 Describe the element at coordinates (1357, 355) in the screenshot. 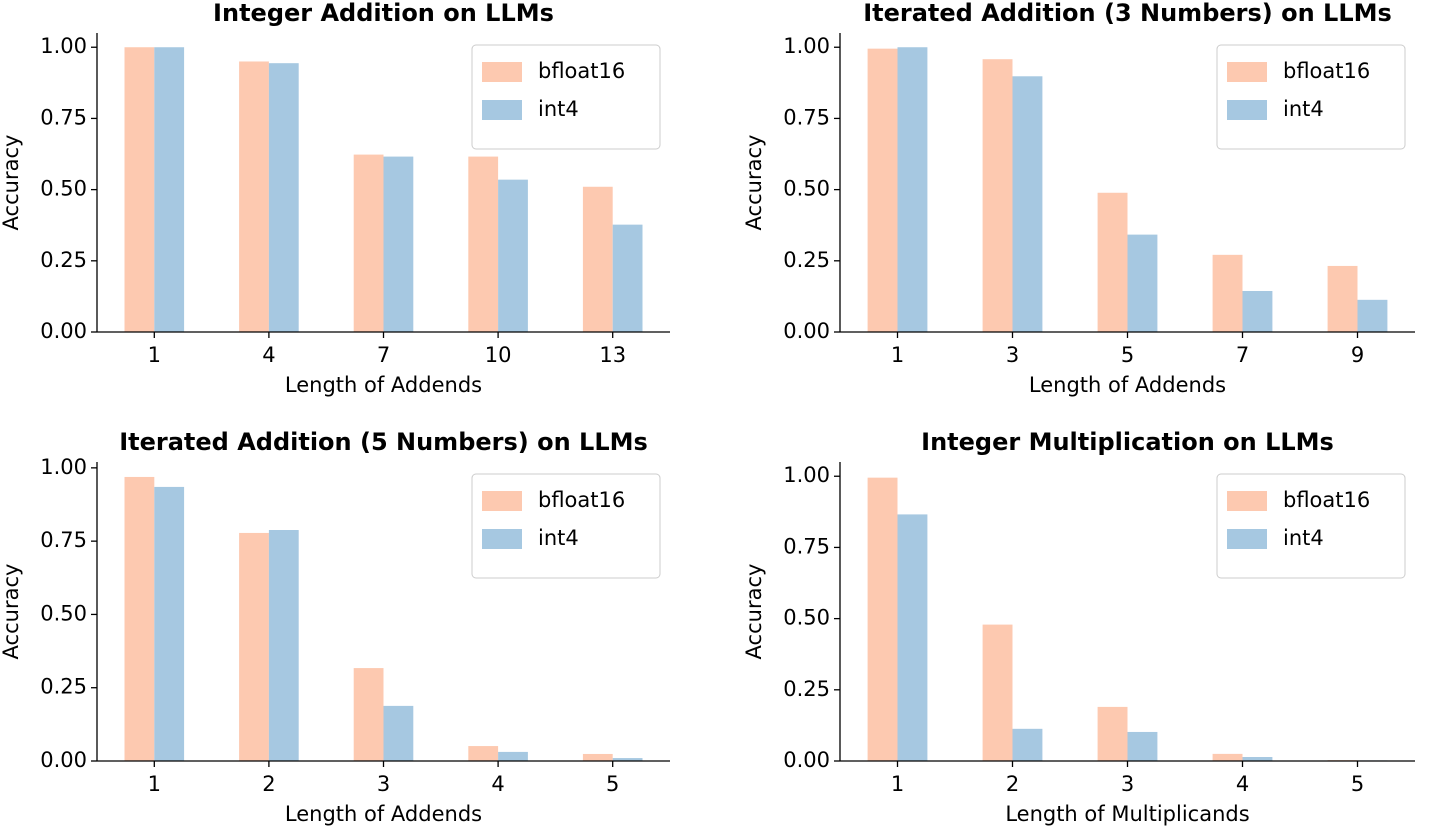

I see `x-tick-label: 9` at that location.